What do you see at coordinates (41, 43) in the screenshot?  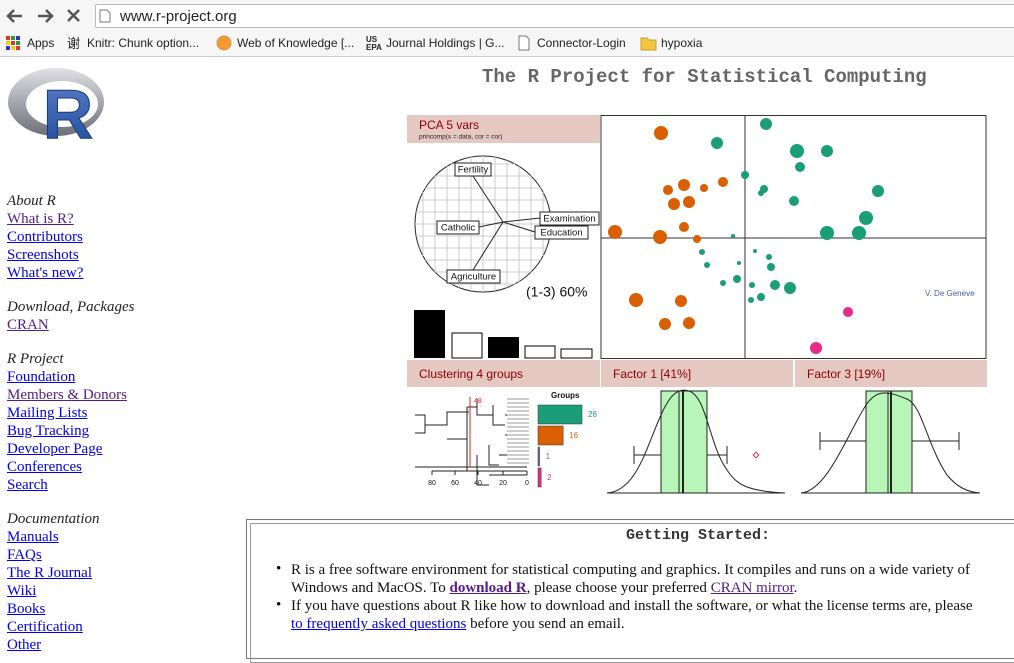 I see `bookmark: Apps` at bounding box center [41, 43].